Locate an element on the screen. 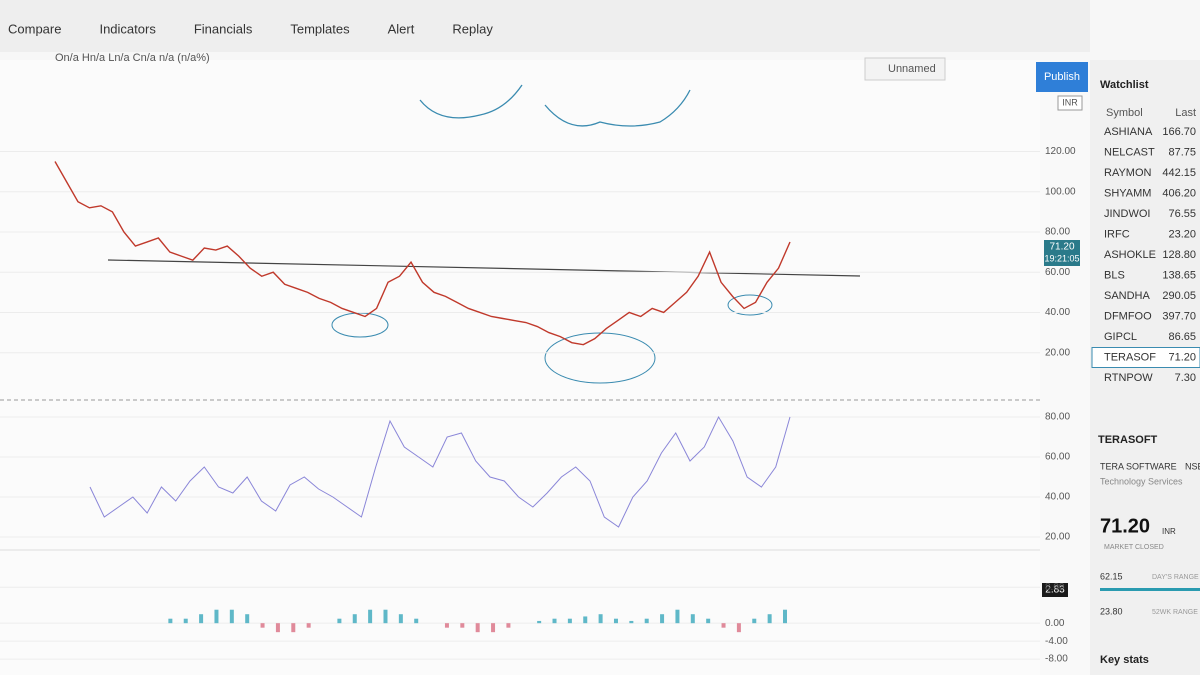  watch-last: 290.05 is located at coordinates (1179, 296).